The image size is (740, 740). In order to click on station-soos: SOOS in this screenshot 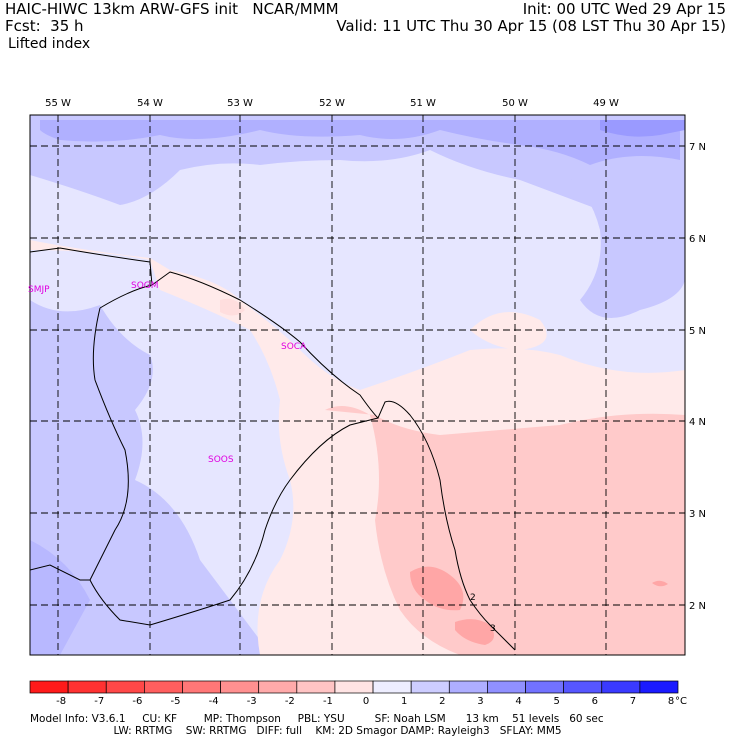, I will do `click(221, 460)`.